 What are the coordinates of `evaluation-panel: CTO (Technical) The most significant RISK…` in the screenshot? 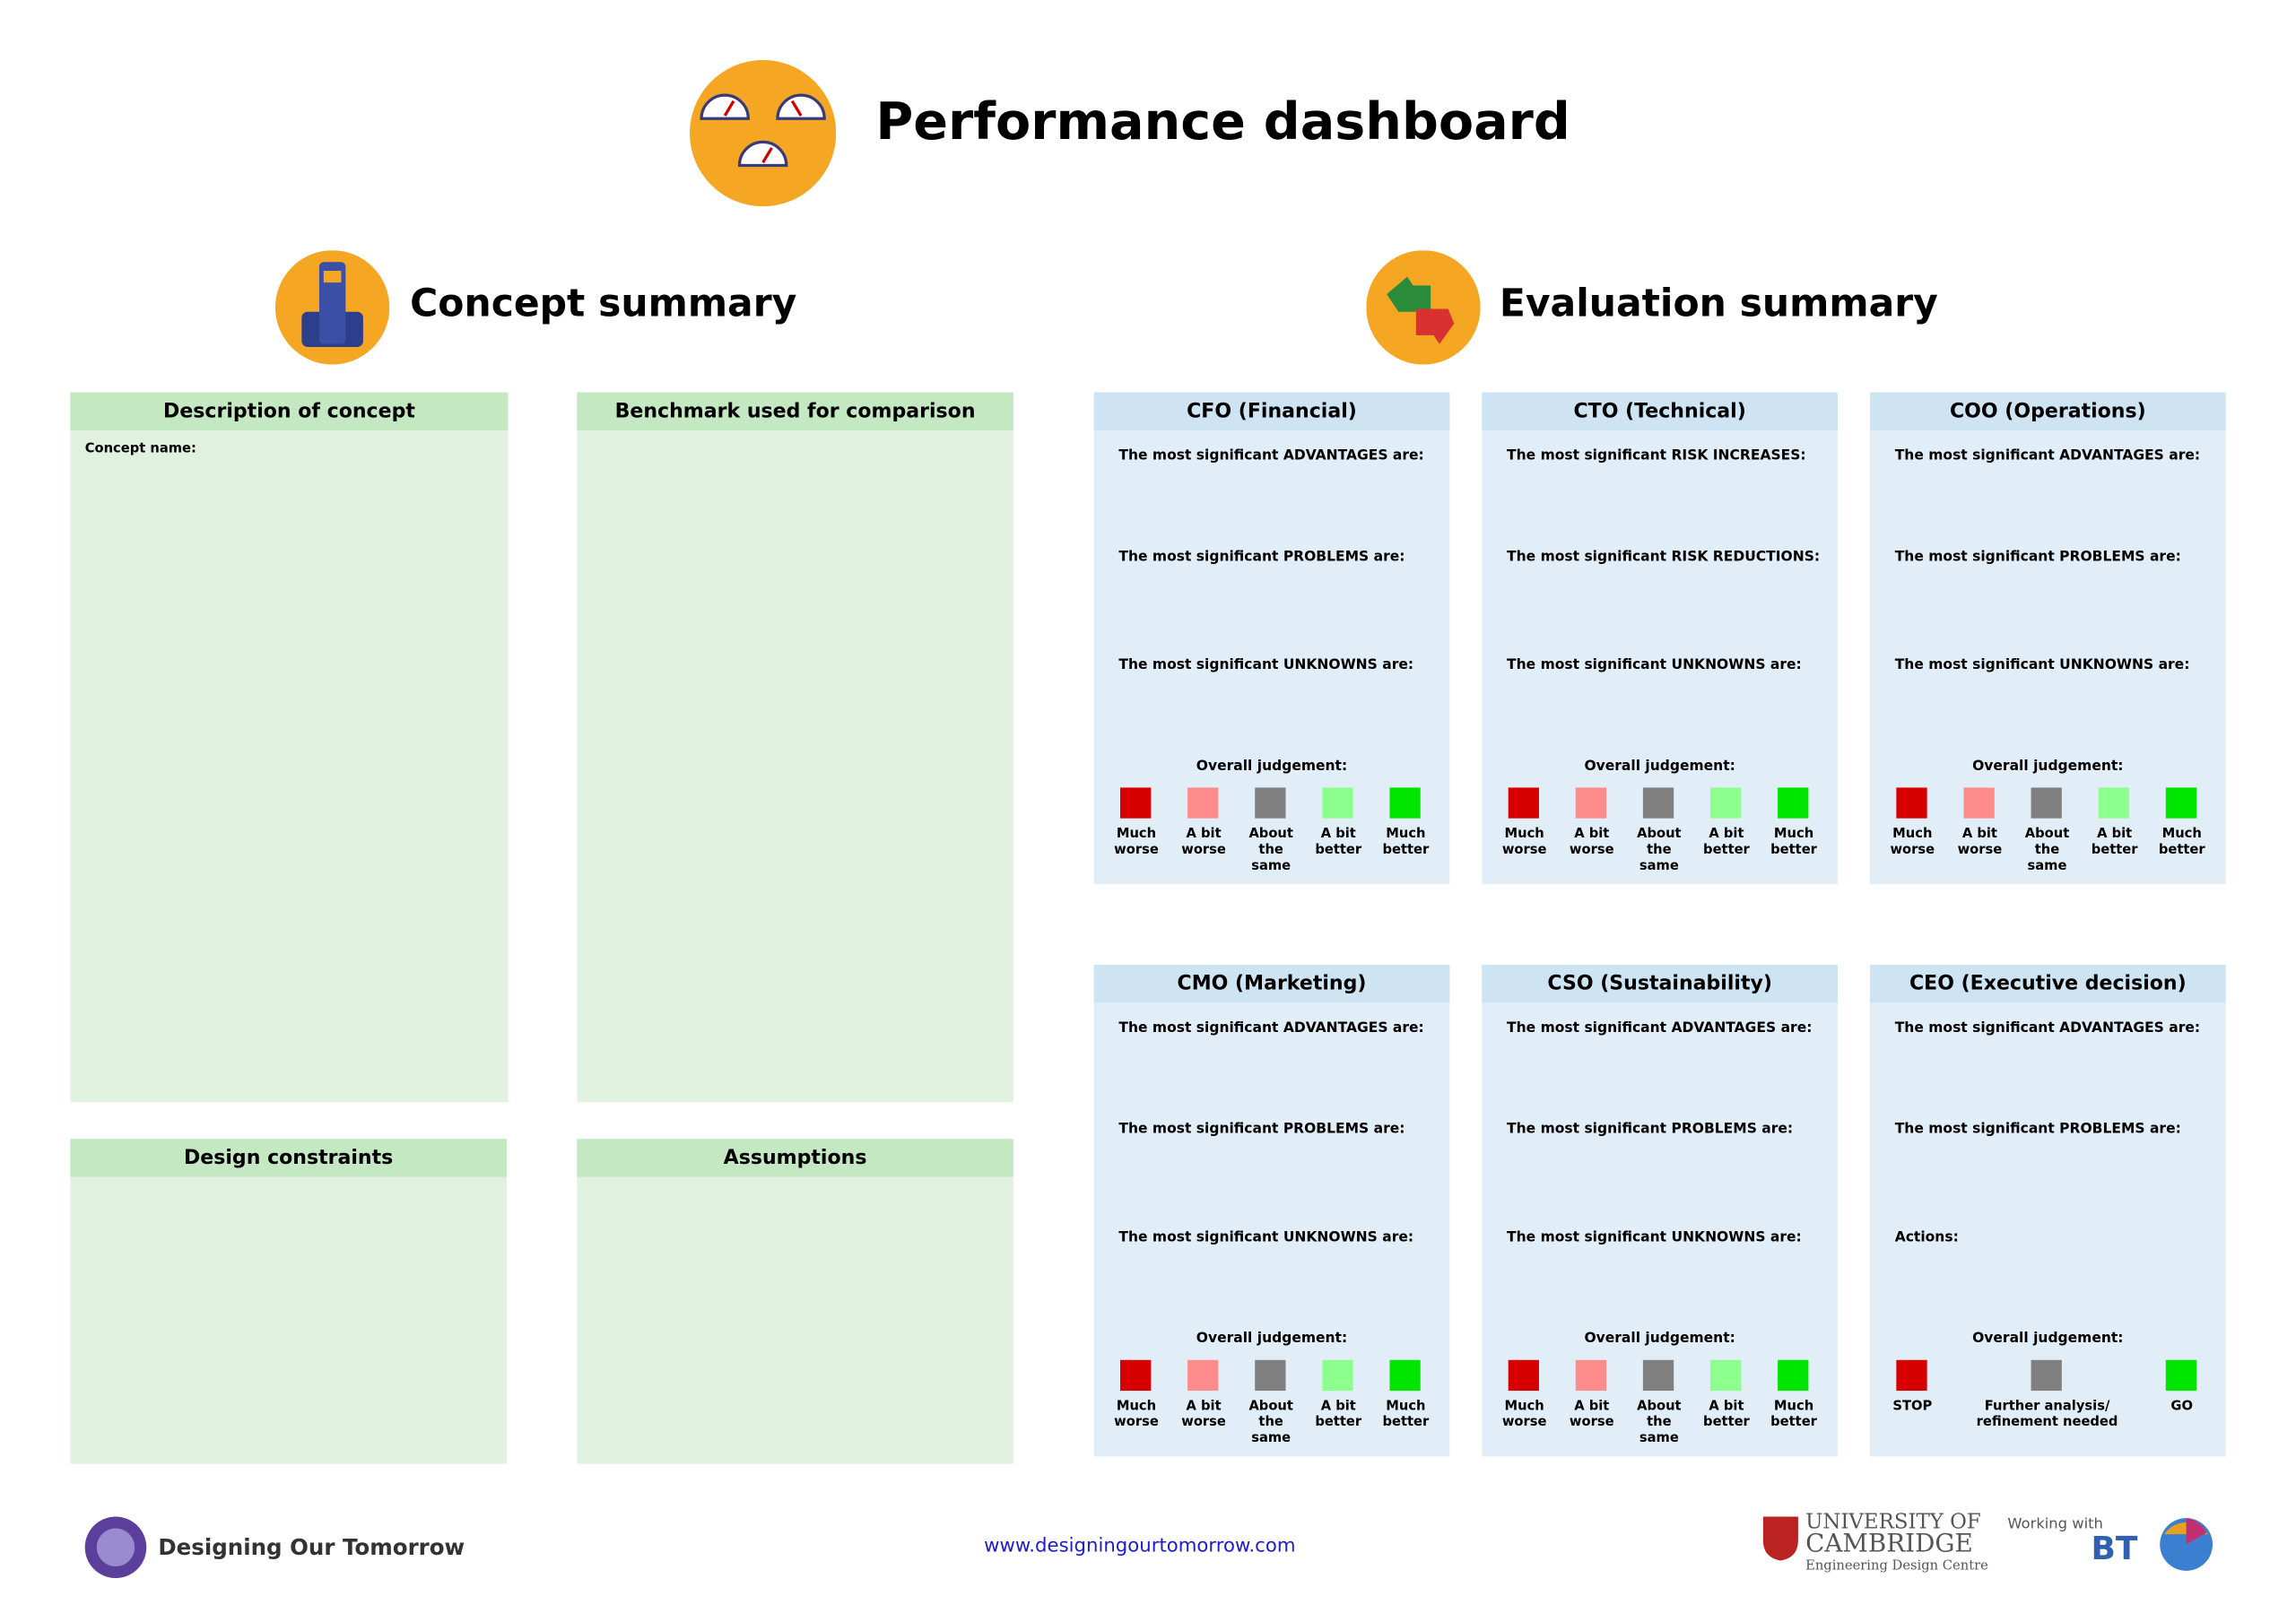 It's located at (1660, 638).